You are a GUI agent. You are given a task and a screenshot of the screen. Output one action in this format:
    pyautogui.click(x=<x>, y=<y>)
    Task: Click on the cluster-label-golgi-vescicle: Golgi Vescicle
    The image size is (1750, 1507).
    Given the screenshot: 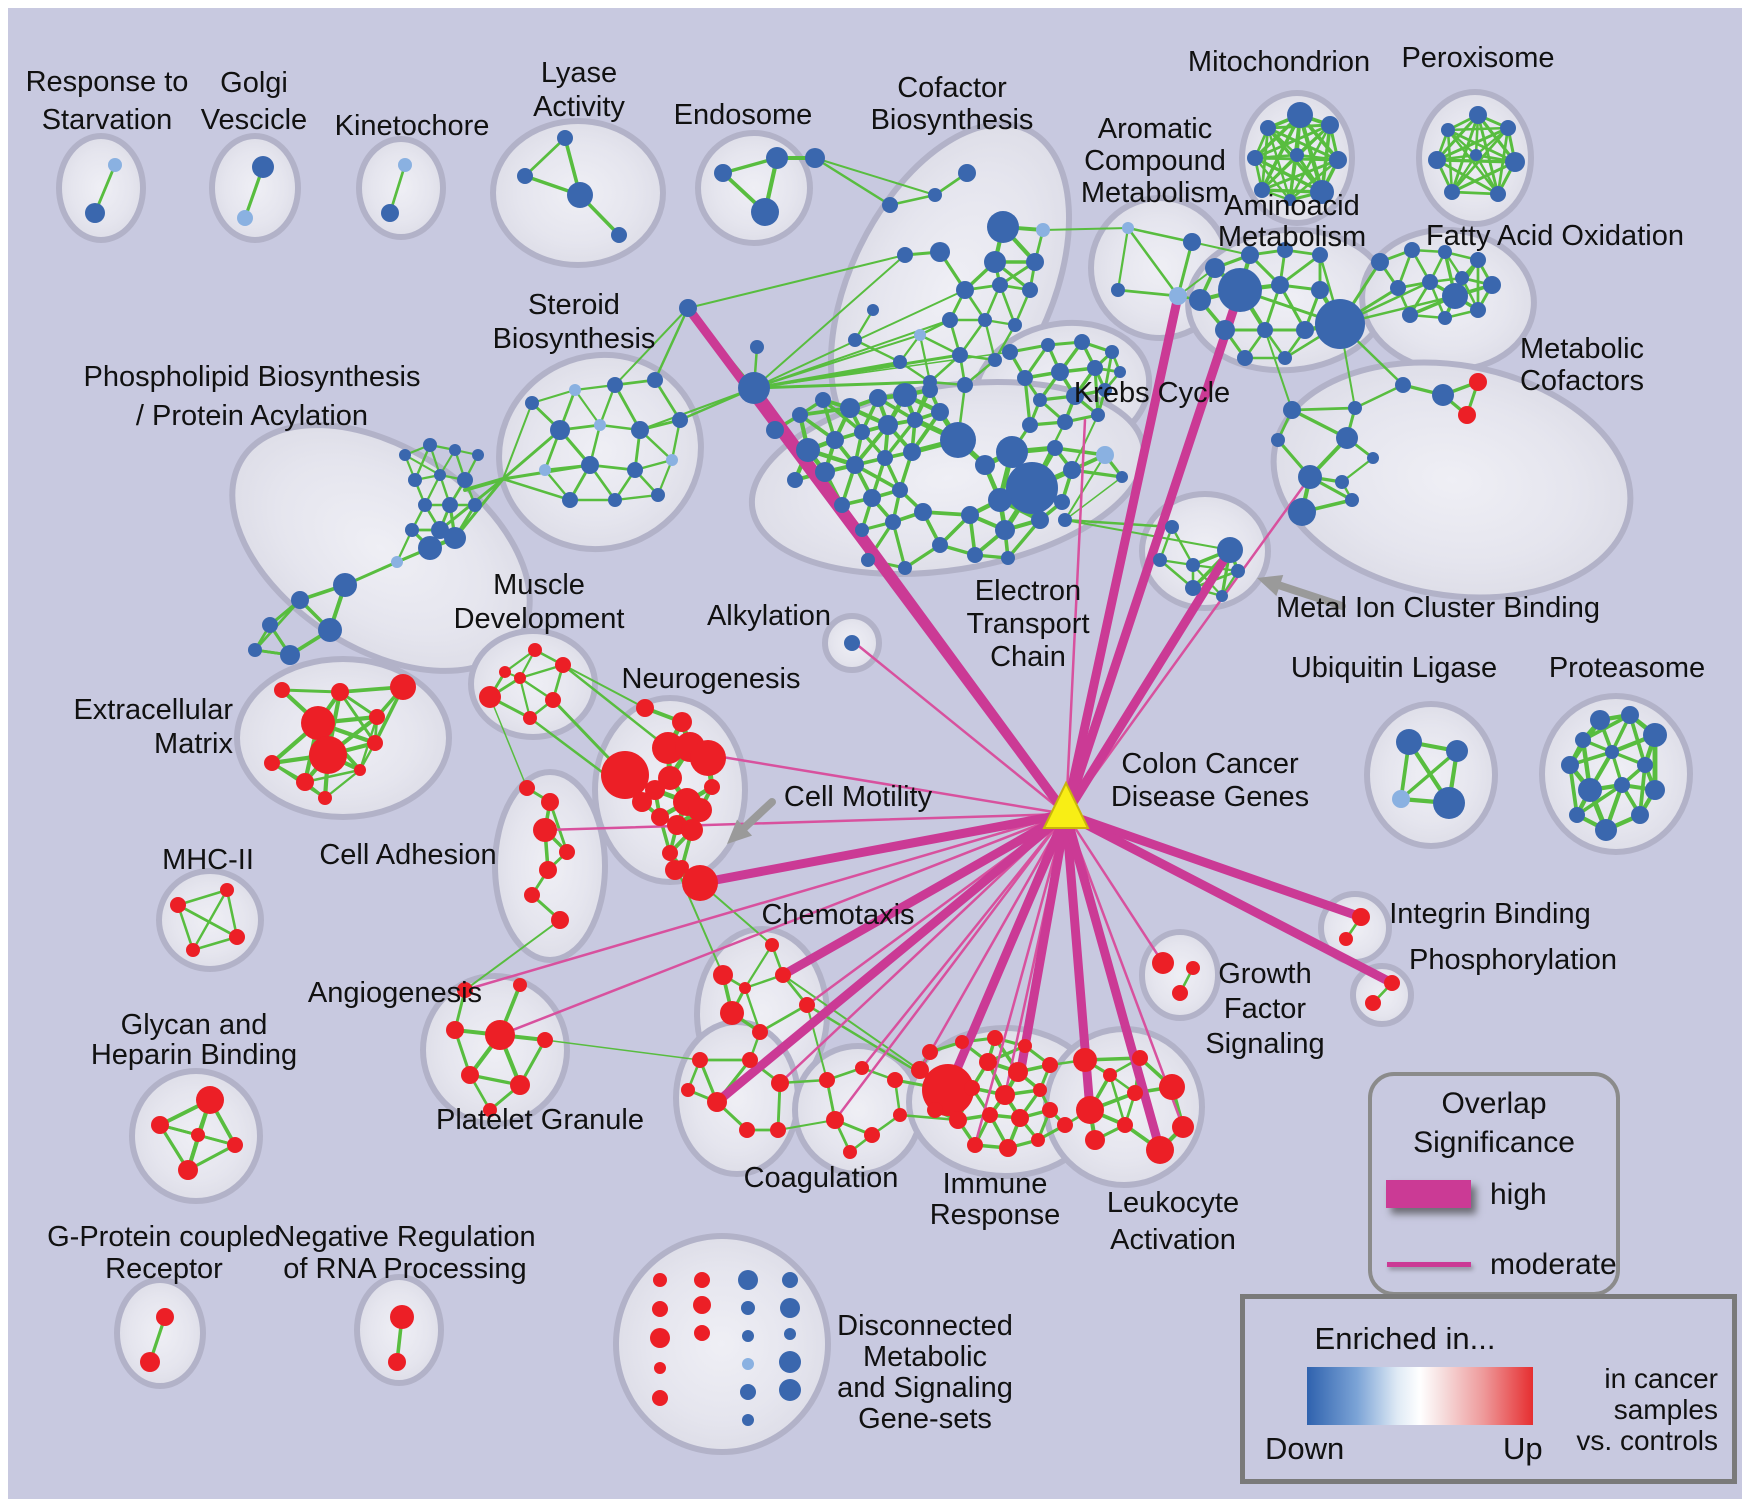 What is the action you would take?
    pyautogui.click(x=254, y=101)
    